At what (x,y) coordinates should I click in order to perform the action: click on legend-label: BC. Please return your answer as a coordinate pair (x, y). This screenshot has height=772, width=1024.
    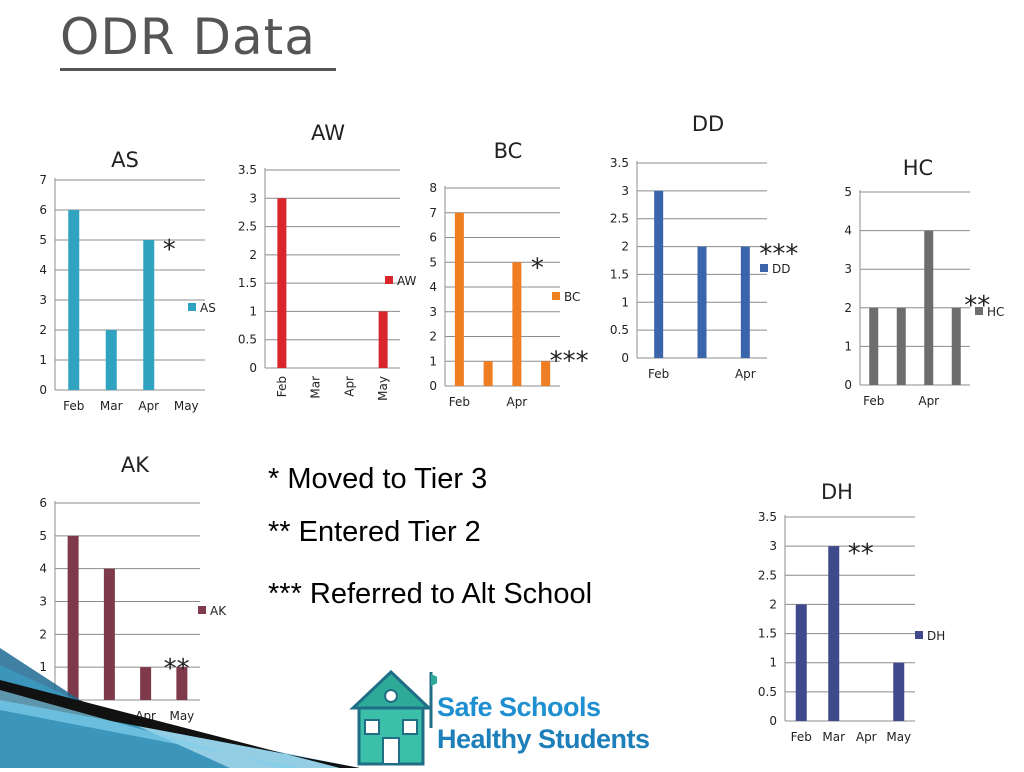
    Looking at the image, I should click on (572, 297).